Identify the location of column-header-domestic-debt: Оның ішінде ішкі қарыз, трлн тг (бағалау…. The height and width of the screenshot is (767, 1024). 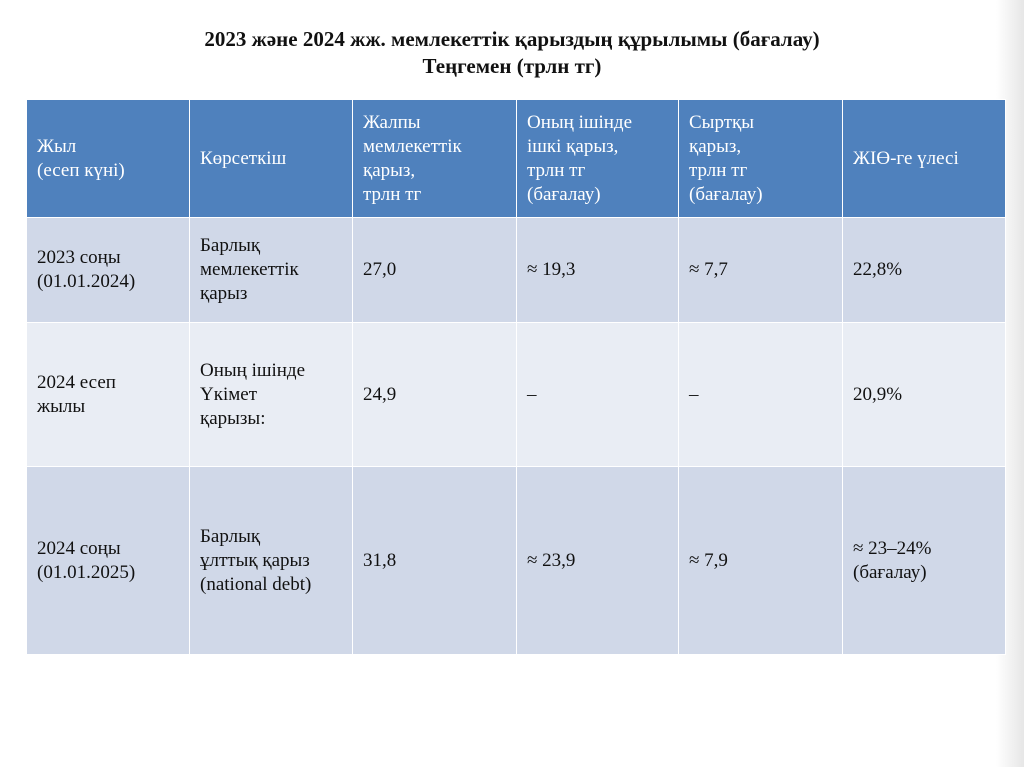
(597, 158).